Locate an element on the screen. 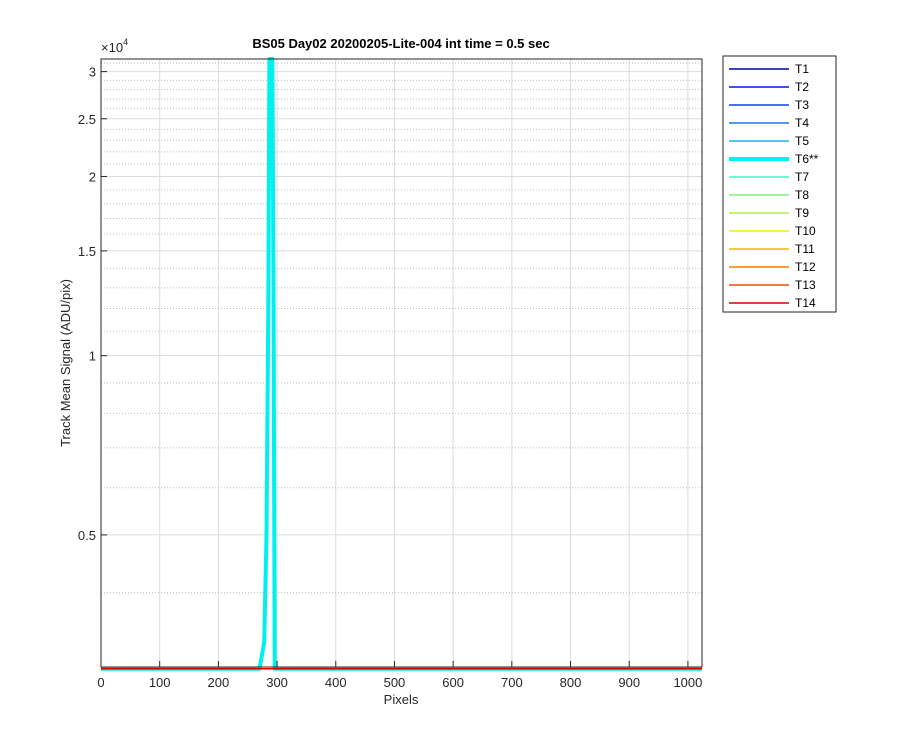  y-tick-label: 2 is located at coordinates (92, 176).